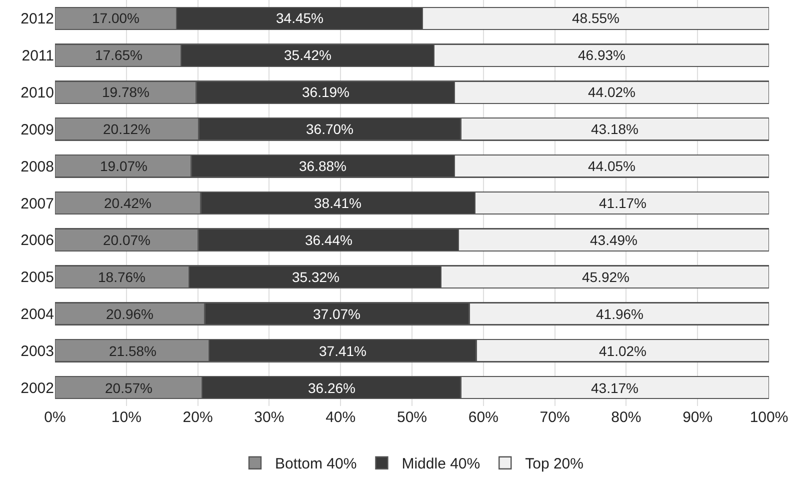  I want to click on y-tick-label: 2004, so click(37, 314).